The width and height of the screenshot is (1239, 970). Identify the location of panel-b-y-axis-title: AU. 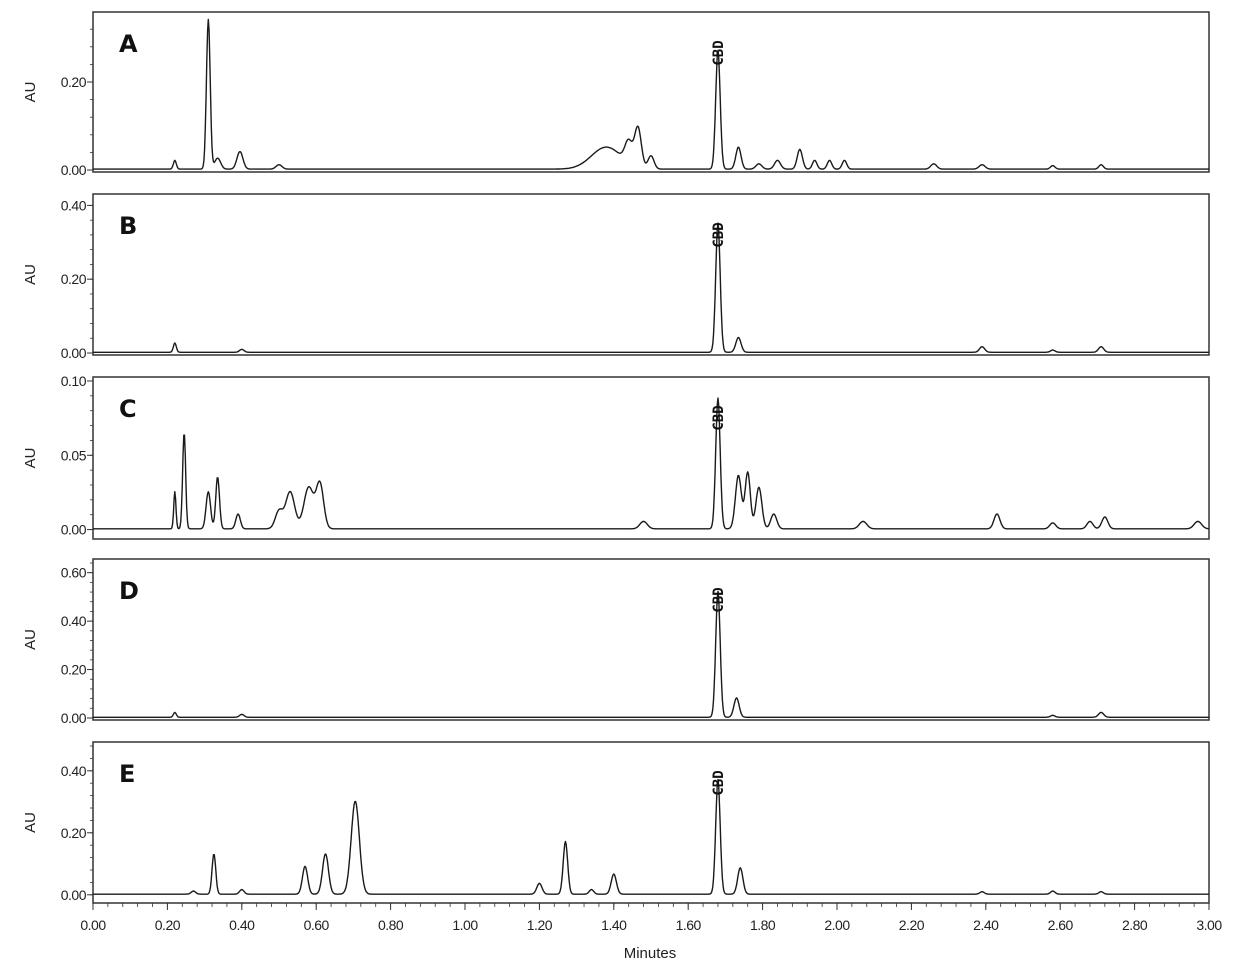
(30, 274).